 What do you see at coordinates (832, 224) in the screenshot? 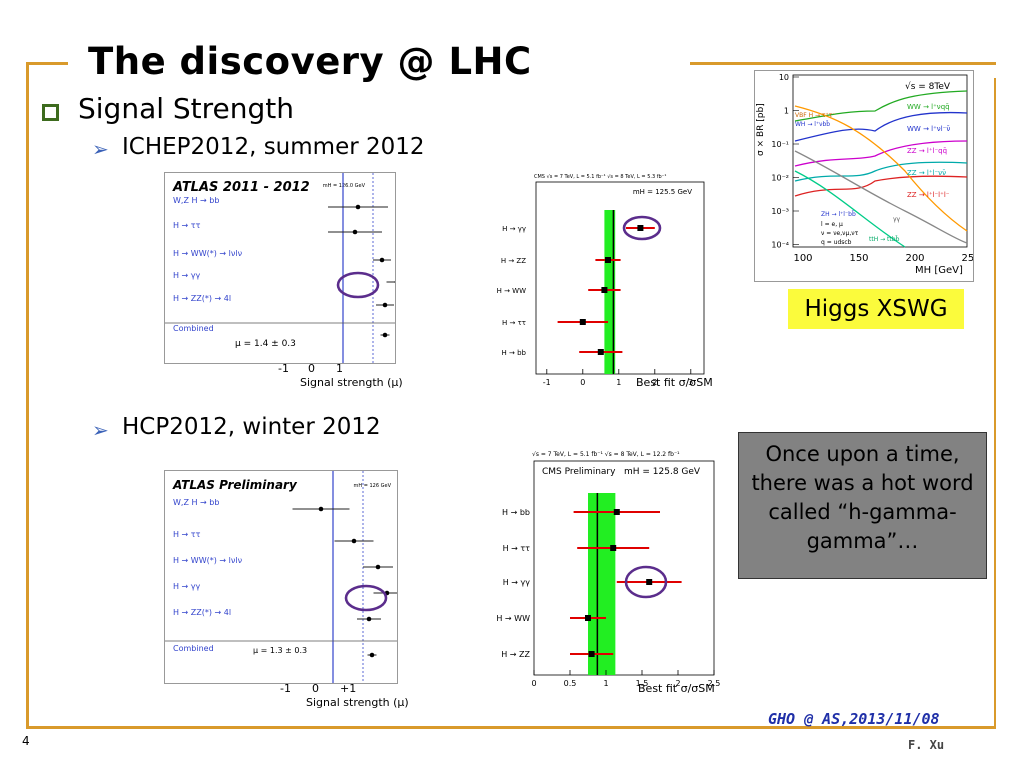
I see `xs-annotation: l = e, μ` at bounding box center [832, 224].